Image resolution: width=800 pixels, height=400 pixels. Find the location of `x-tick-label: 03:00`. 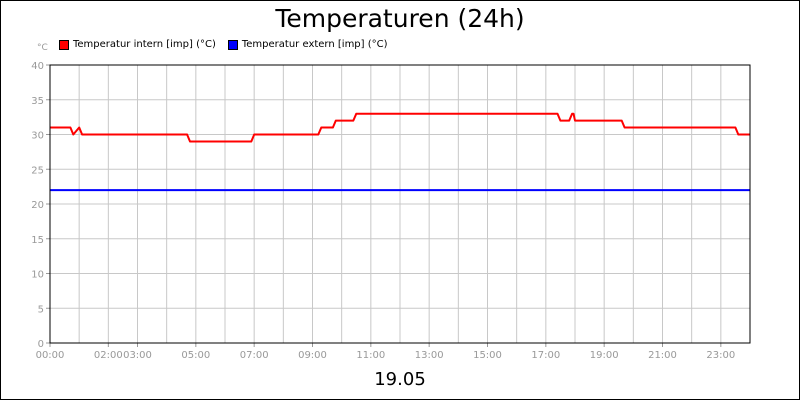

x-tick-label: 03:00 is located at coordinates (137, 355).